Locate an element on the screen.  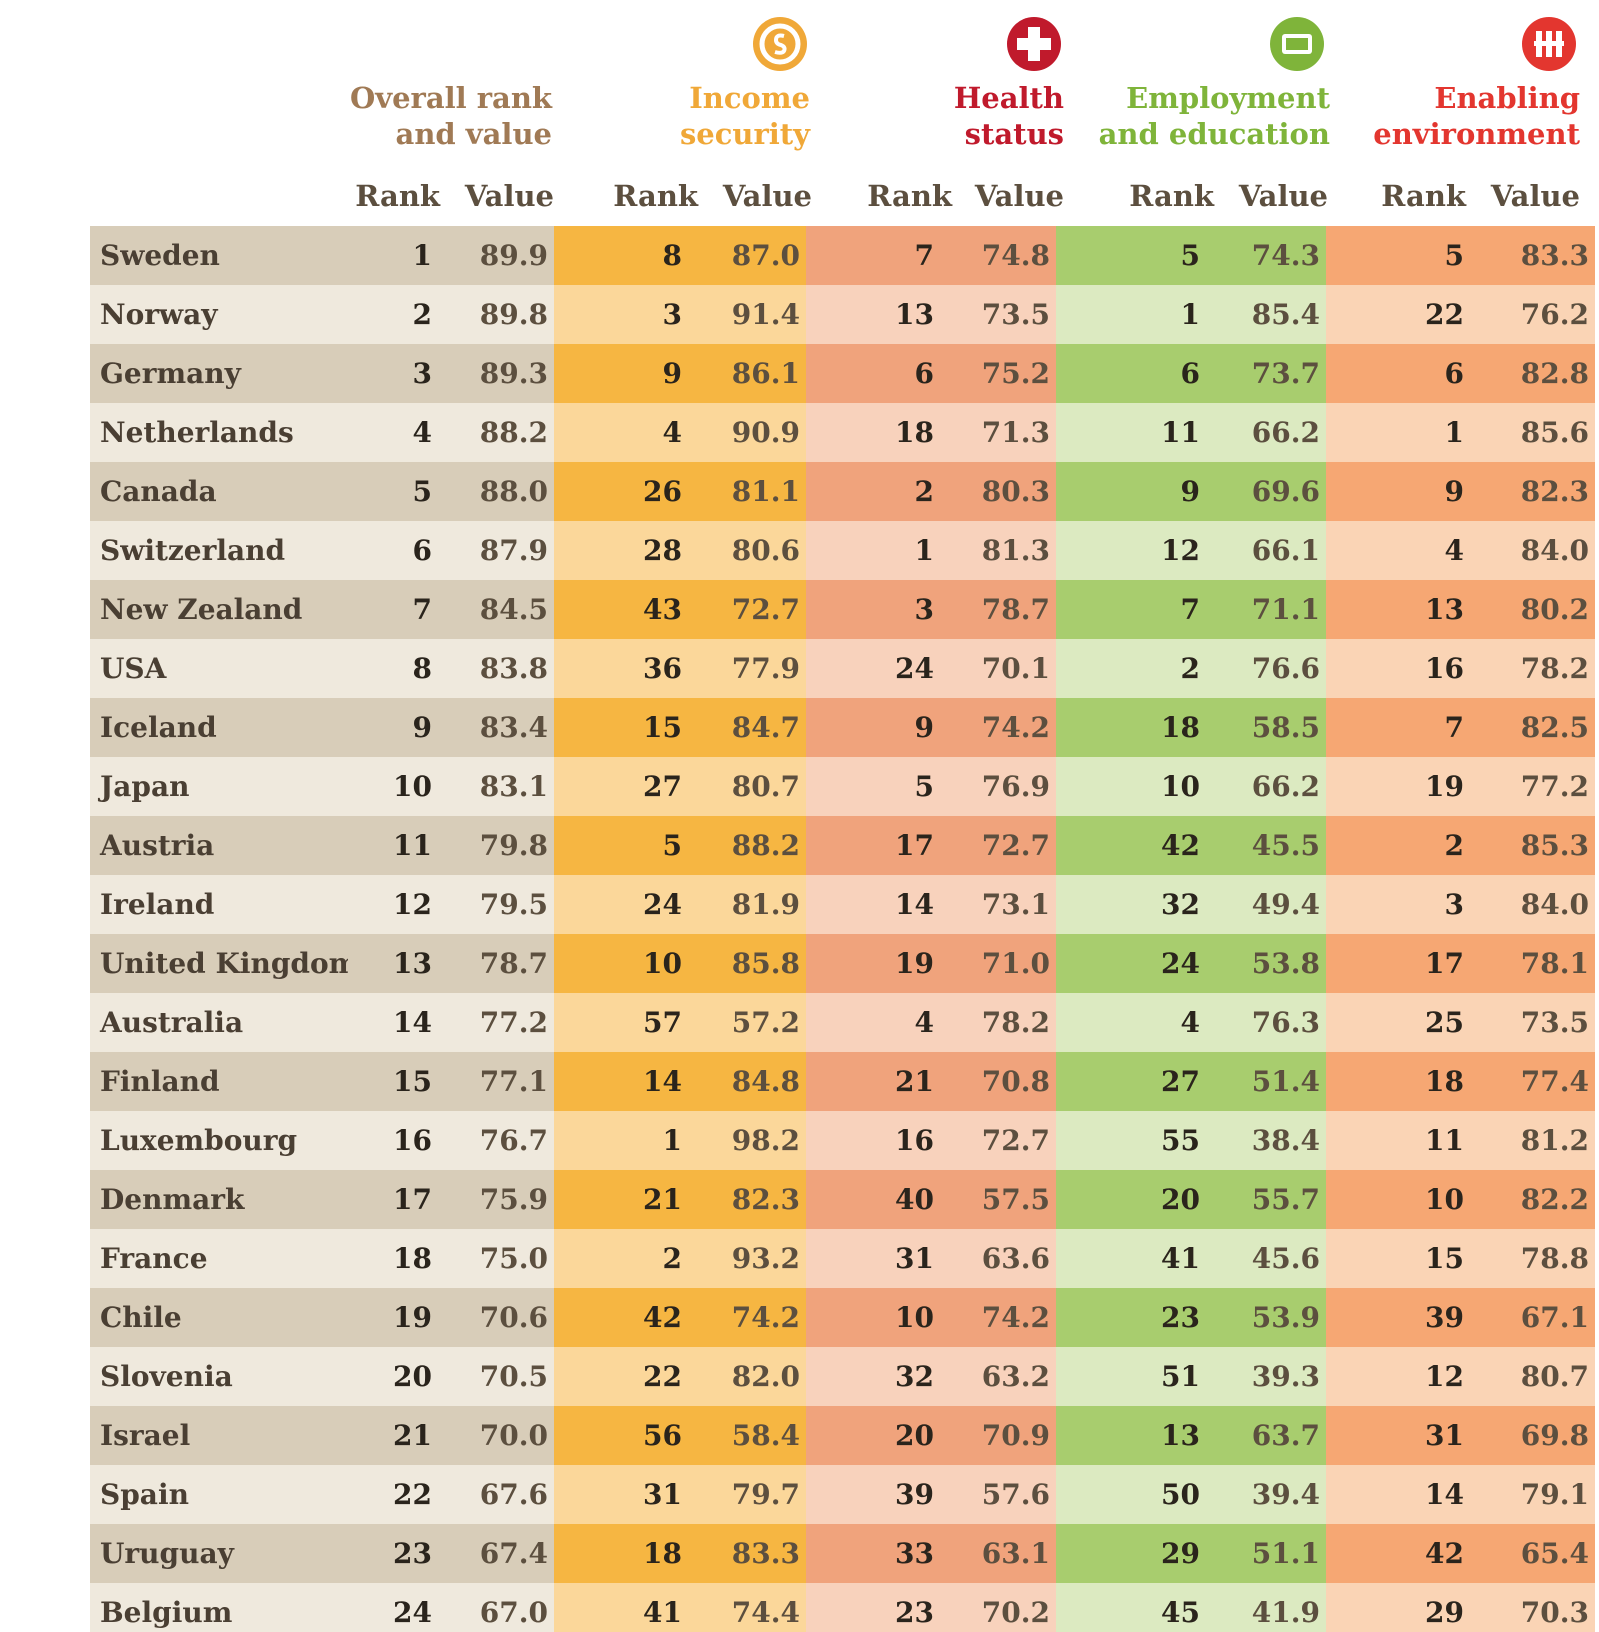
employment-value: 51.1 is located at coordinates (1285, 1553).